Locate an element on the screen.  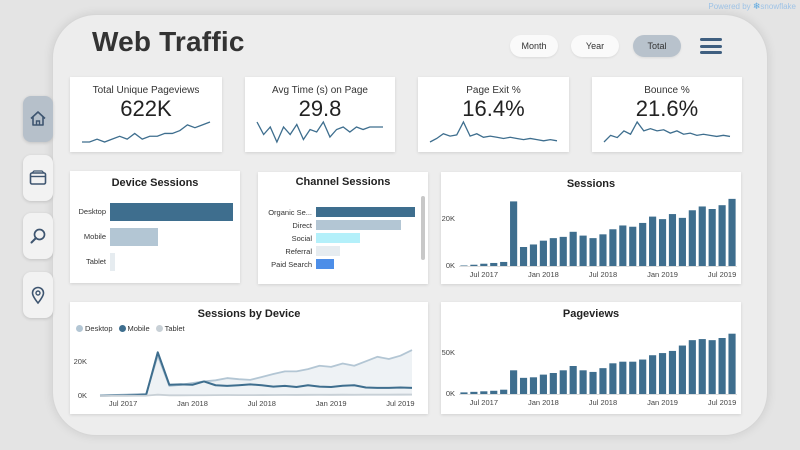
kpi-label: Page Exit % is located at coordinates (493, 90).